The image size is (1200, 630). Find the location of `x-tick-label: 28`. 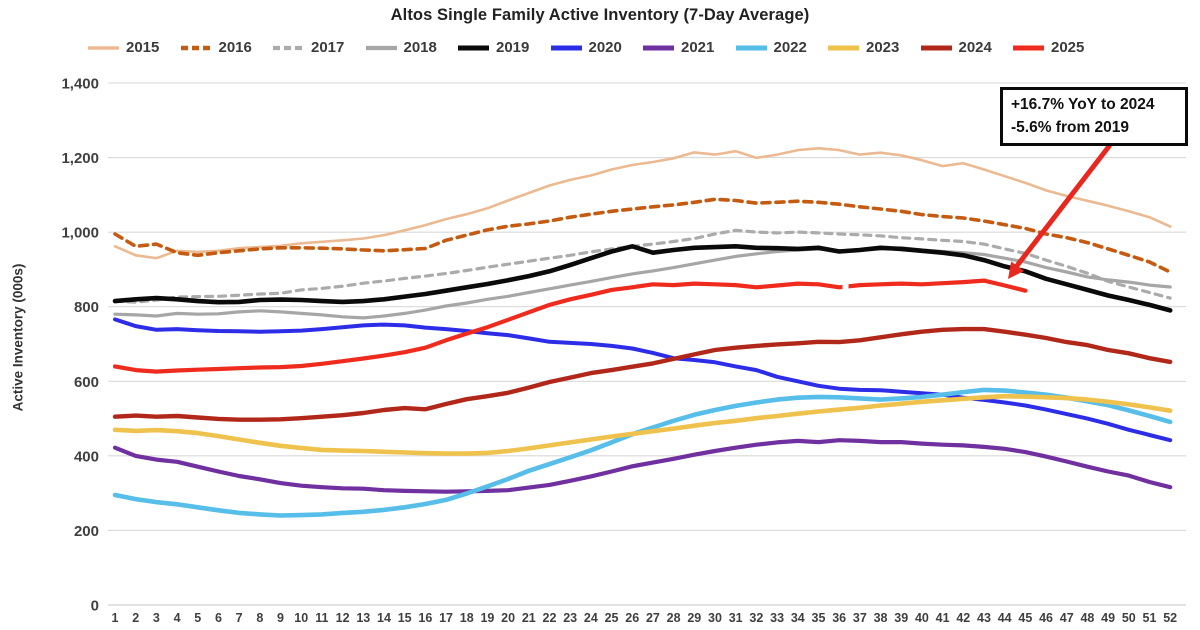

x-tick-label: 28 is located at coordinates (674, 618).